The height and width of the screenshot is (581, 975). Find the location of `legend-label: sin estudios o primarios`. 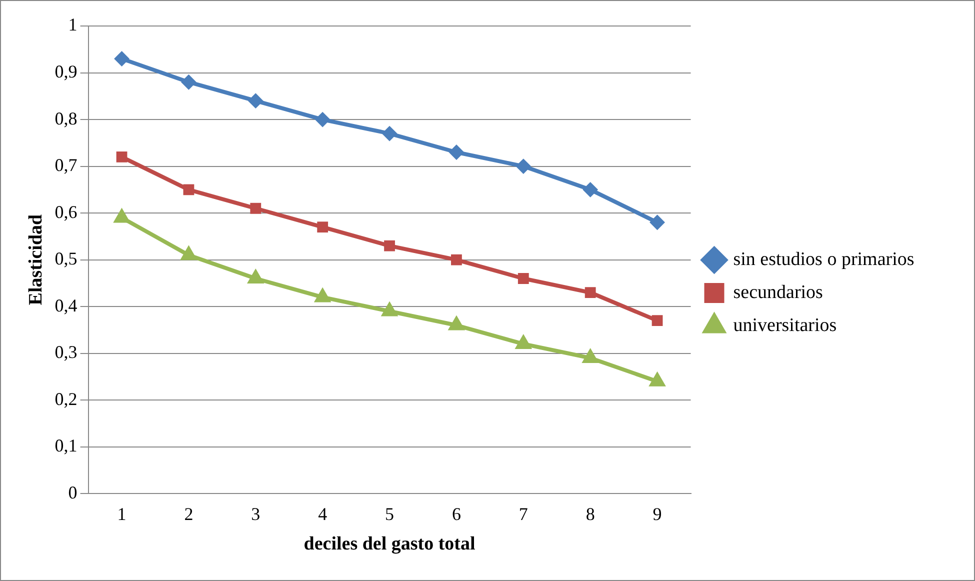

legend-label: sin estudios o primarios is located at coordinates (823, 259).